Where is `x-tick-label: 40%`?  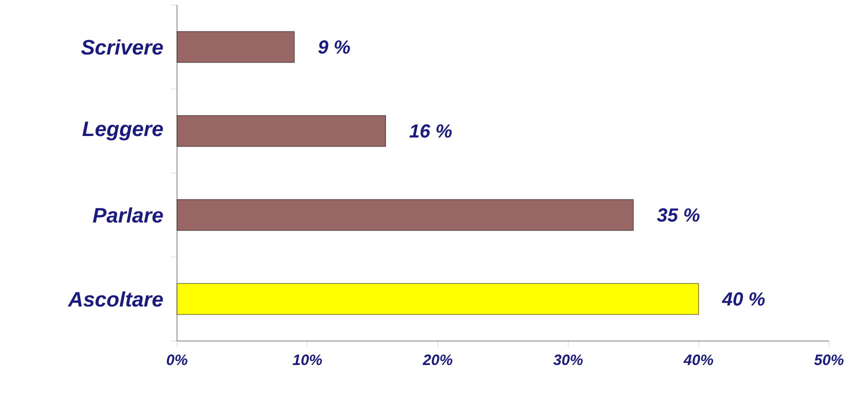 x-tick-label: 40% is located at coordinates (698, 360).